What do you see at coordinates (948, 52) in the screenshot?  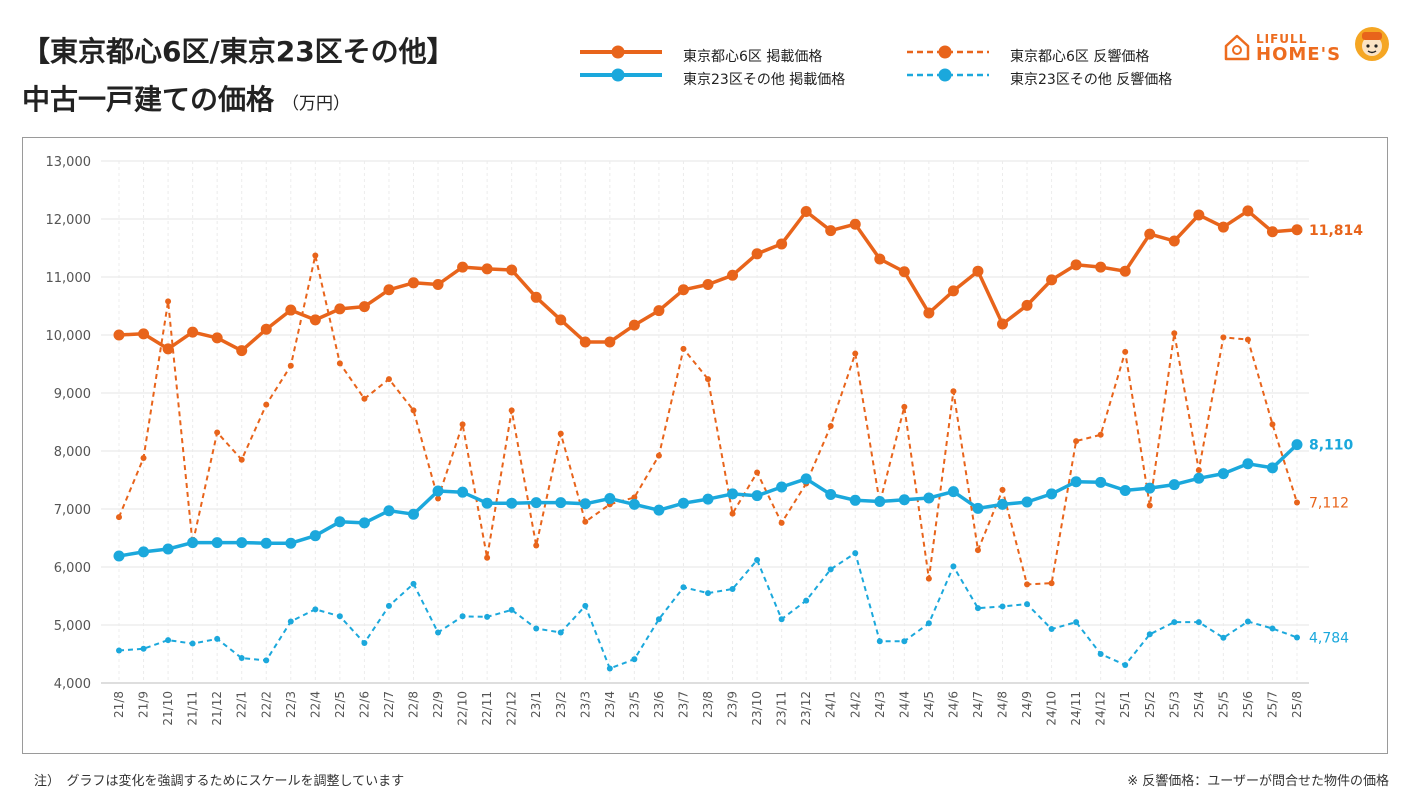 I see `legend-swatch-central-inquiry` at bounding box center [948, 52].